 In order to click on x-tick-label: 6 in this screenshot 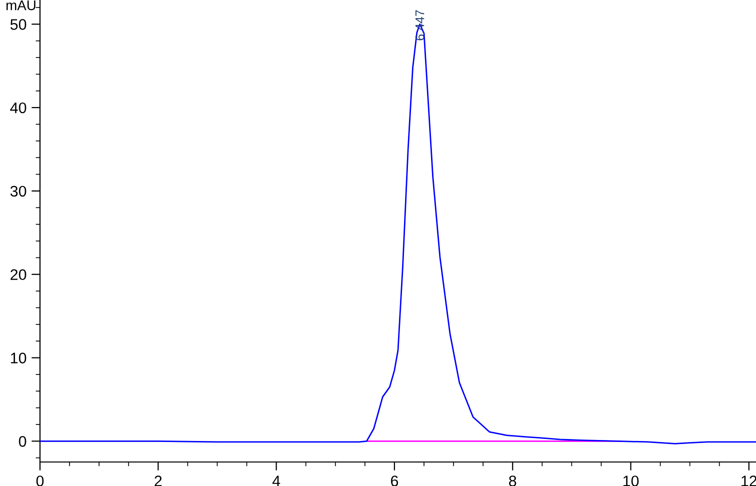, I will do `click(394, 481)`.